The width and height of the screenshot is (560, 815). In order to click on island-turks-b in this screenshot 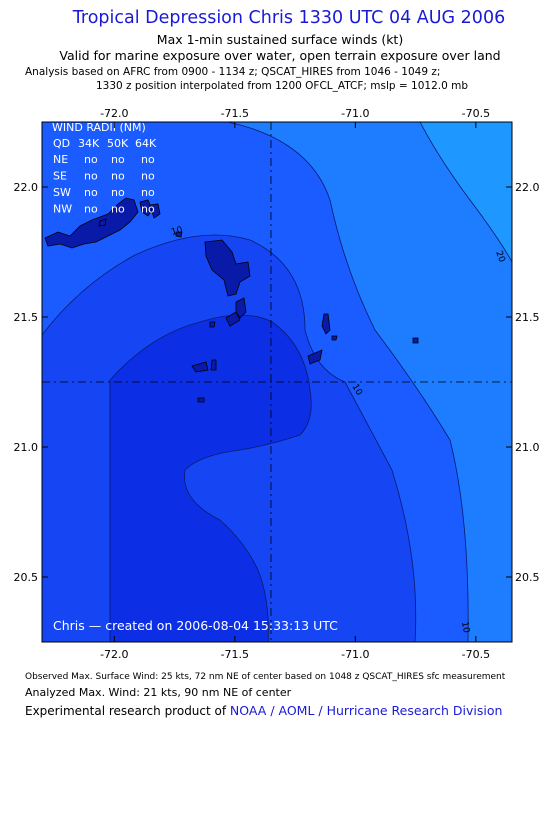, I will do `click(334, 338)`.